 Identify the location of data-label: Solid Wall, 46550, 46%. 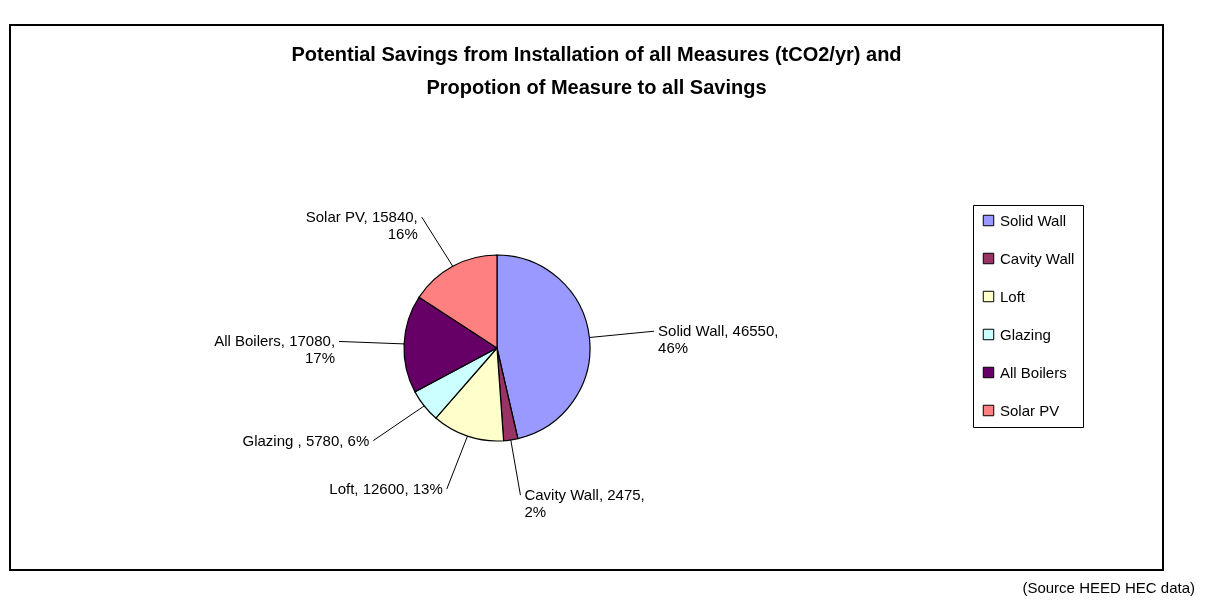
(718, 339).